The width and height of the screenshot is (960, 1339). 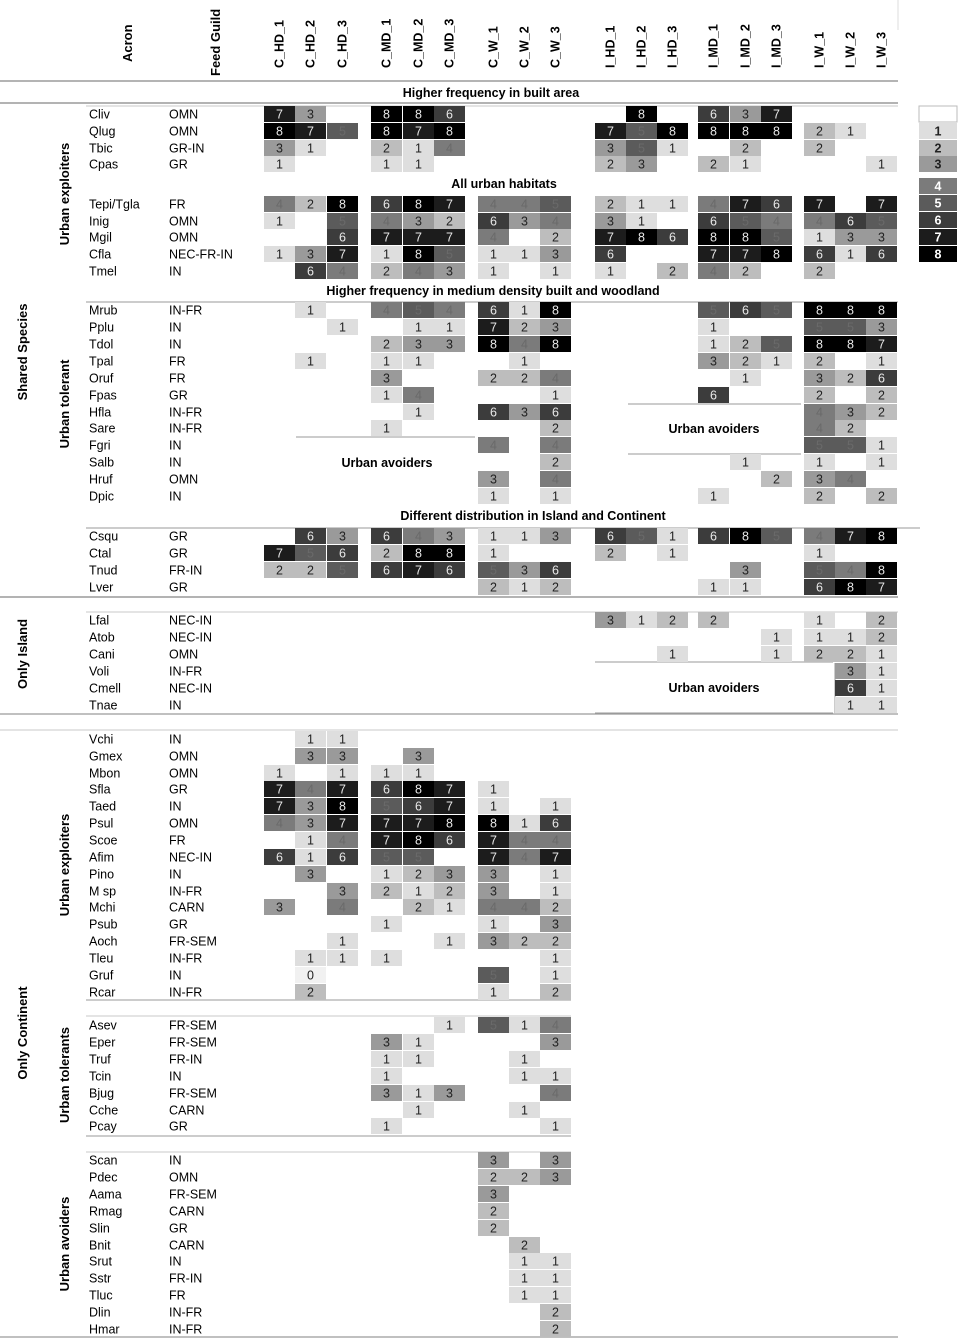 I want to click on column-label: I_MD_2, so click(x=746, y=46).